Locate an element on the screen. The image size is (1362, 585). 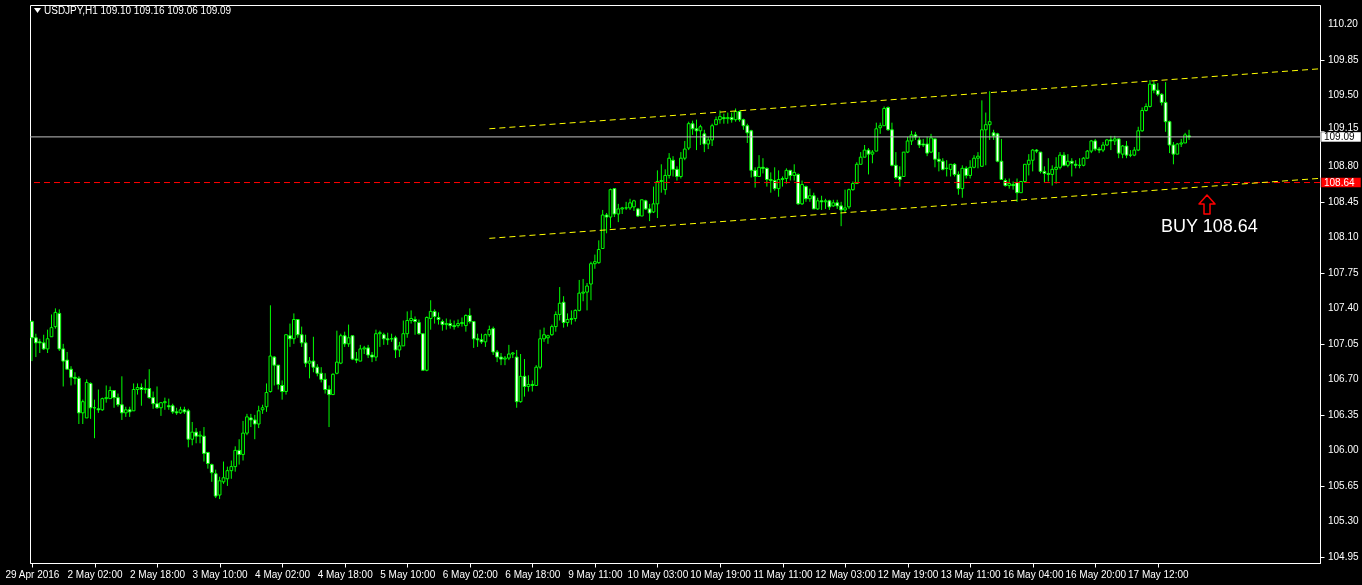
x-tick-label: 10 May 19:00 is located at coordinates (721, 574).